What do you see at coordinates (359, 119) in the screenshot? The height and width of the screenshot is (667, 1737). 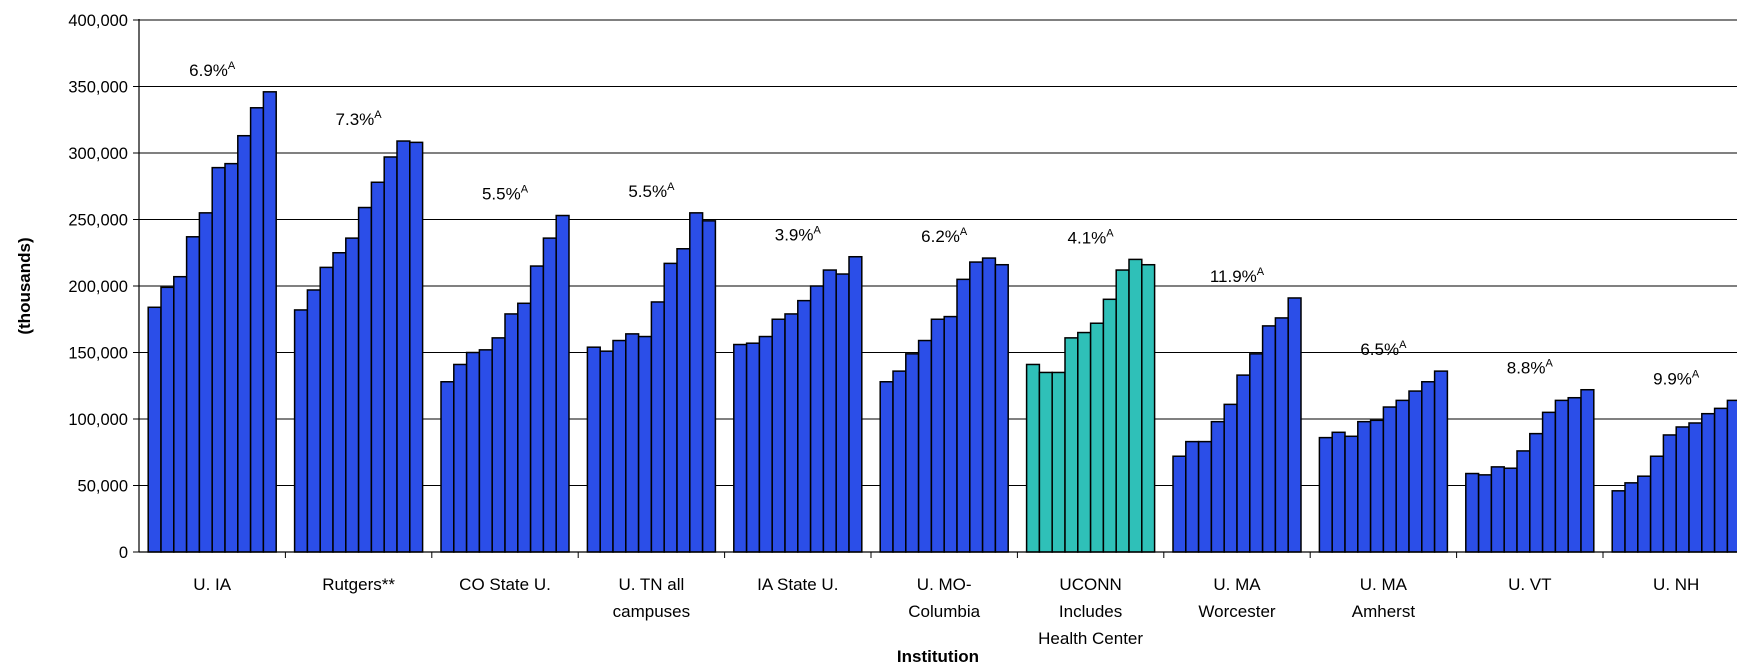 I see `data-label: 7.3%A` at bounding box center [359, 119].